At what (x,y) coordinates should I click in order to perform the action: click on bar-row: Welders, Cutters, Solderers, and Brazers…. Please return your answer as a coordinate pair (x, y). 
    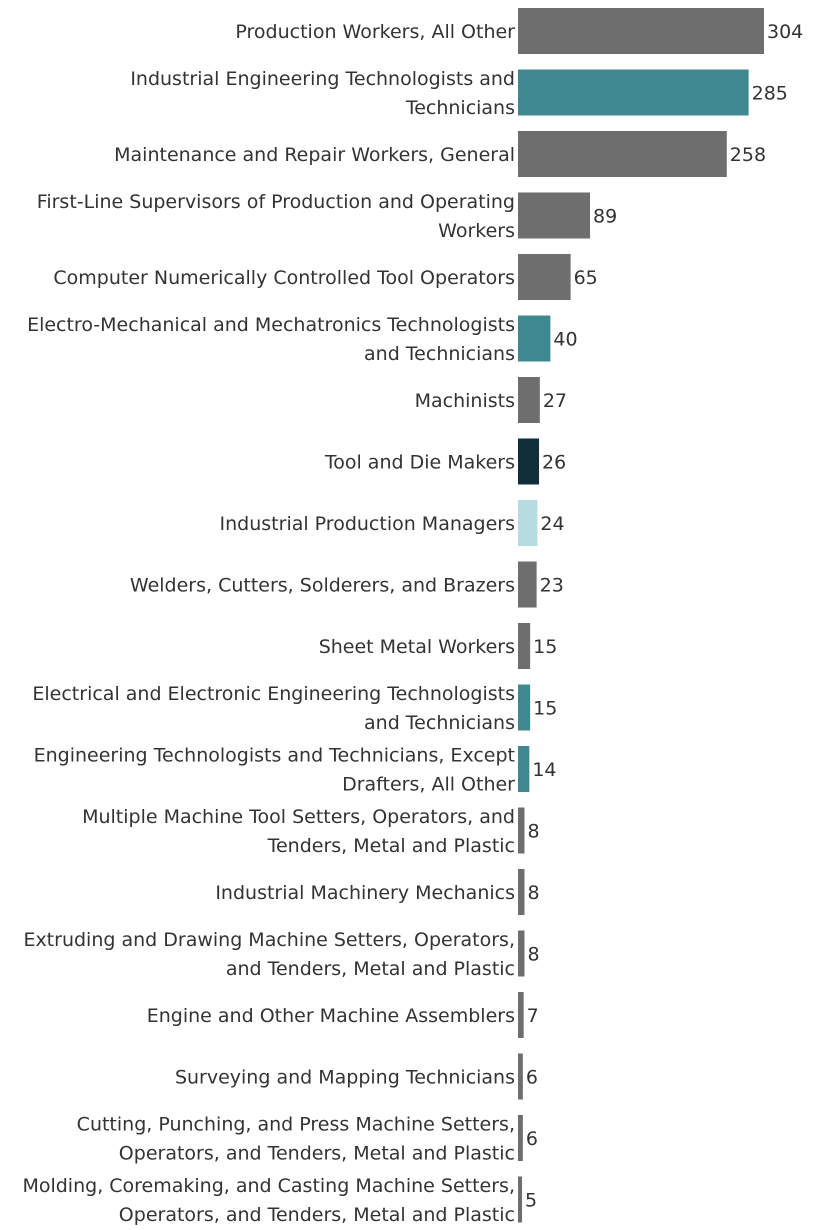
    Looking at the image, I should click on (347, 584).